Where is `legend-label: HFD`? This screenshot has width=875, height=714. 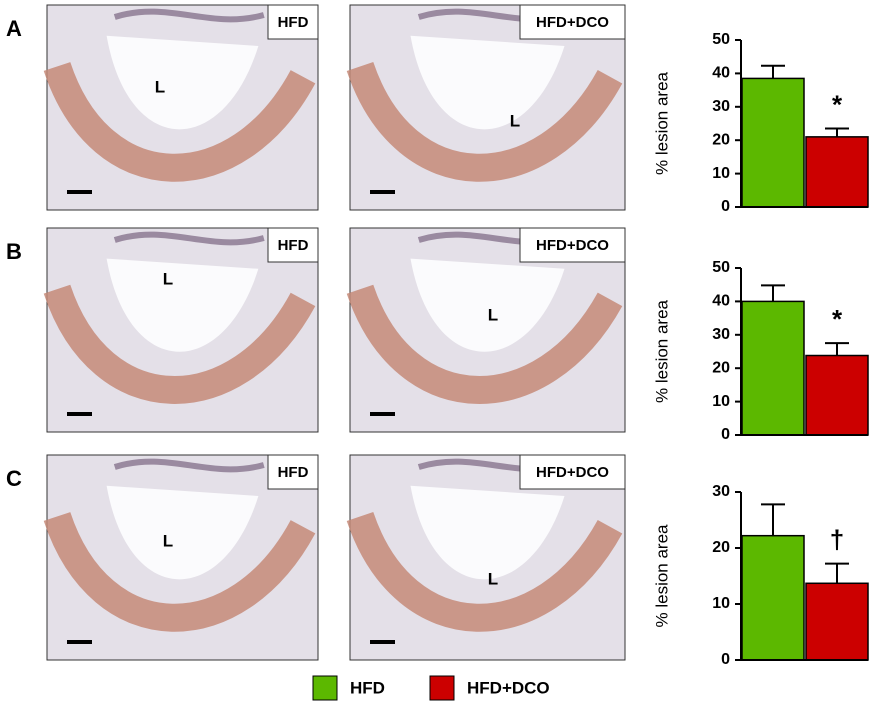
legend-label: HFD is located at coordinates (367, 687).